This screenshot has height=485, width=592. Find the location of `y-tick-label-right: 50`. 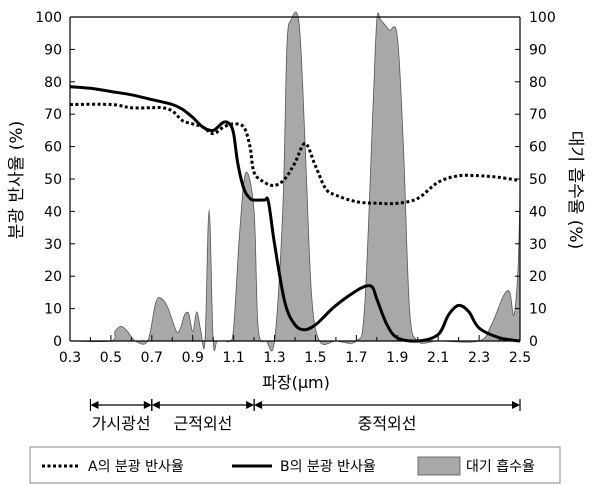

y-tick-label-right: 50 is located at coordinates (538, 180).